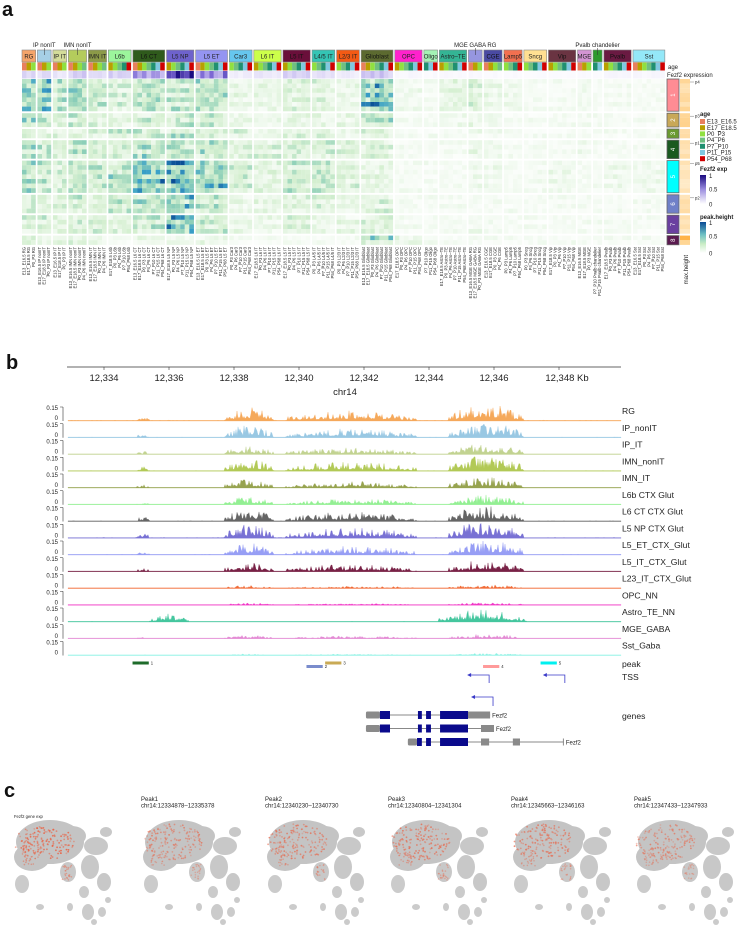 This screenshot has height=933, width=749. I want to click on column-label: P11_P15 L5 NP, so click(186, 262).